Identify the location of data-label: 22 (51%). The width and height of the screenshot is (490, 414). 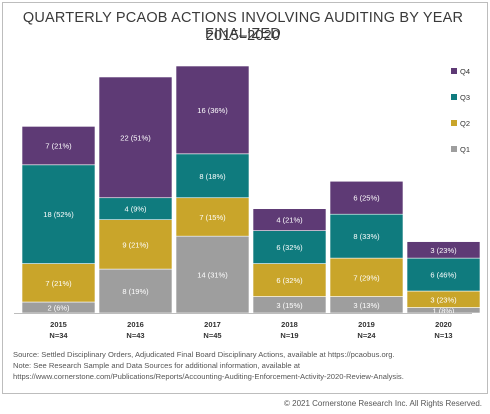
(135, 137).